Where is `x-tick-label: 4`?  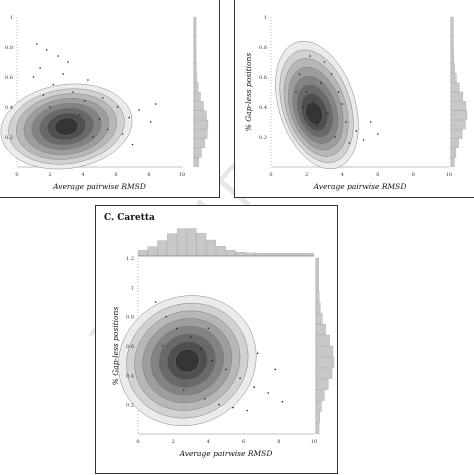 x-tick-label: 4 is located at coordinates (342, 175).